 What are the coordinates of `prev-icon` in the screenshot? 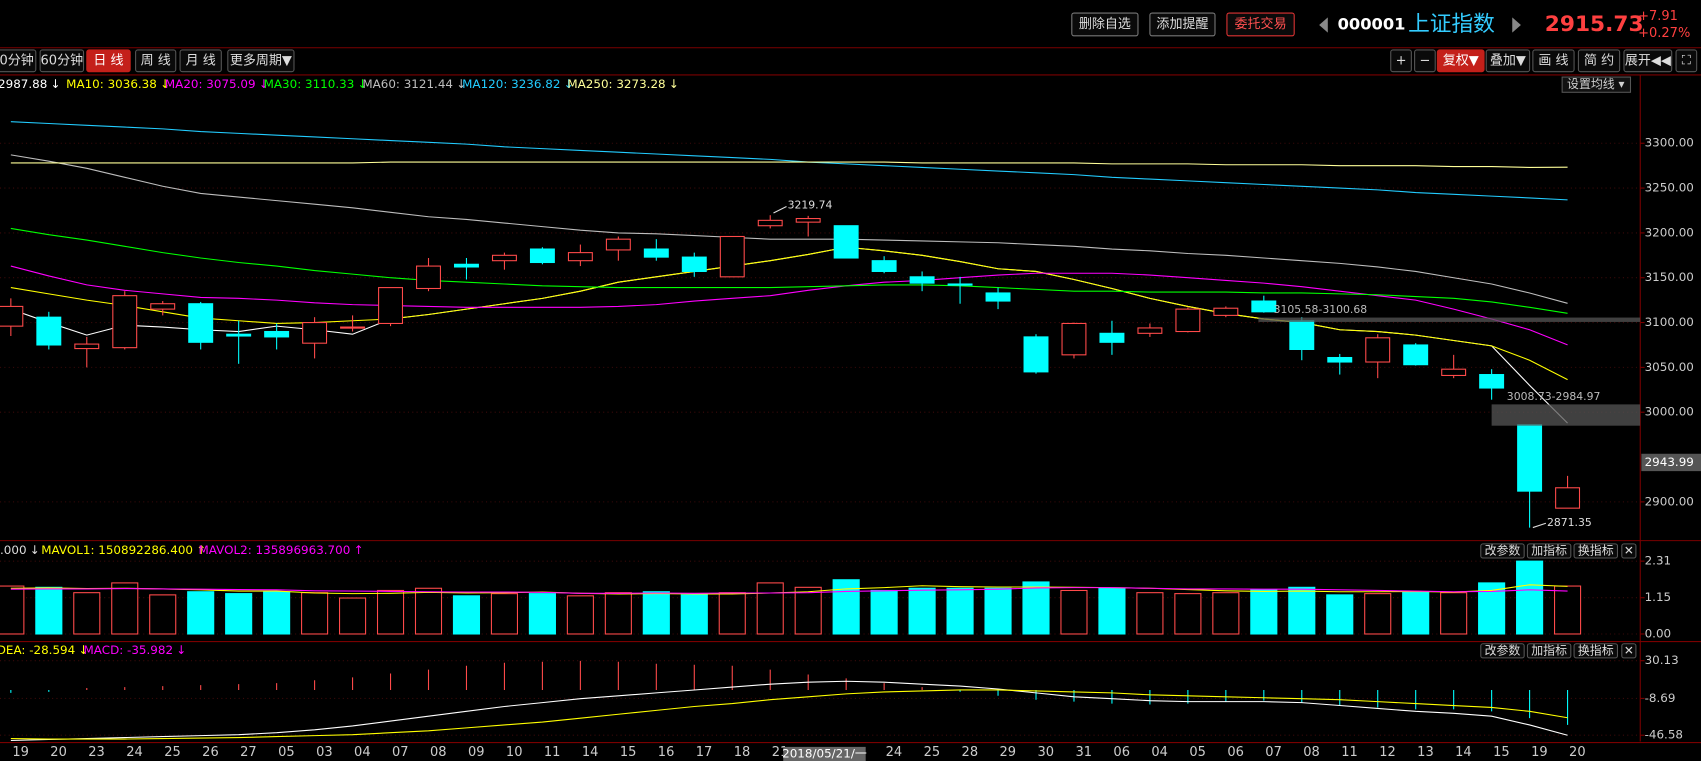 It's located at (1323, 25).